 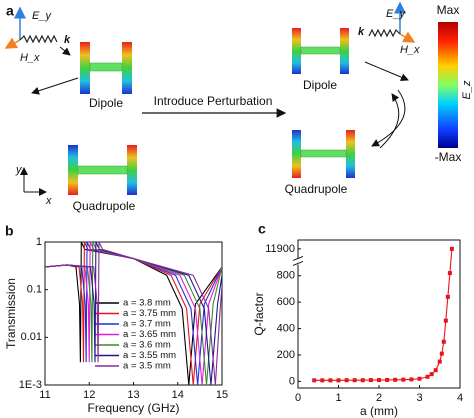 I want to click on colorbar-min: -Max, so click(x=448, y=157).